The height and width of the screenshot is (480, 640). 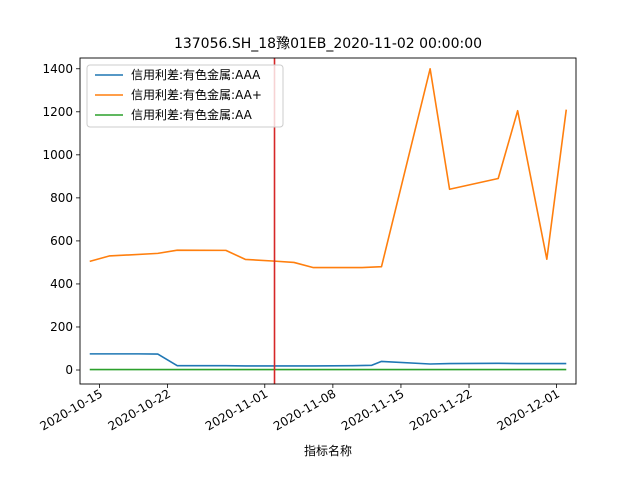 What do you see at coordinates (328, 44) in the screenshot?
I see `chart-title: 137056.SH_18豫01EB_2020-11-02 00:00:00` at bounding box center [328, 44].